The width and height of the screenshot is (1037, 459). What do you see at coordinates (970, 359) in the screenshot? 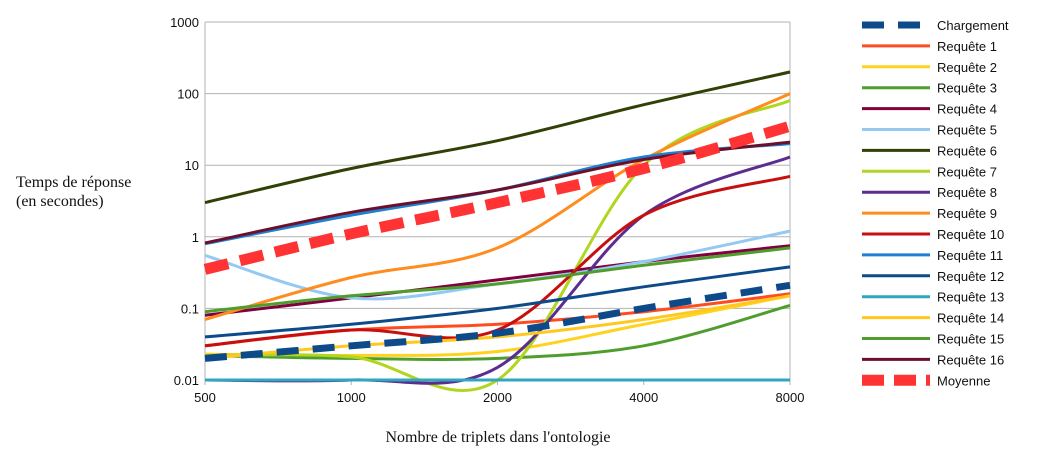
I see `legend-label-requete-16: Requête 16` at bounding box center [970, 359].